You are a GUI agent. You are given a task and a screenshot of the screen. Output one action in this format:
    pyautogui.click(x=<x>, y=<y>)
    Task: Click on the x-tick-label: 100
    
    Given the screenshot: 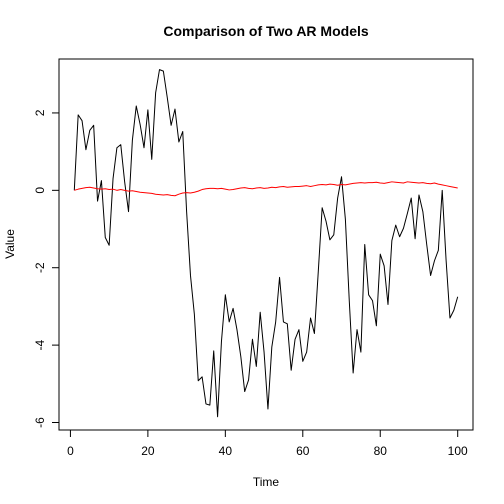 What is the action you would take?
    pyautogui.click(x=458, y=451)
    